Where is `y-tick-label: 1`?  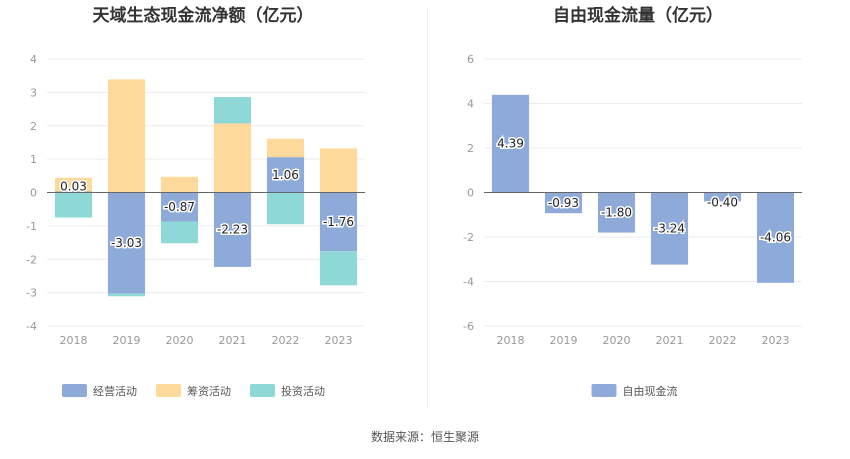
y-tick-label: 1 is located at coordinates (33, 159).